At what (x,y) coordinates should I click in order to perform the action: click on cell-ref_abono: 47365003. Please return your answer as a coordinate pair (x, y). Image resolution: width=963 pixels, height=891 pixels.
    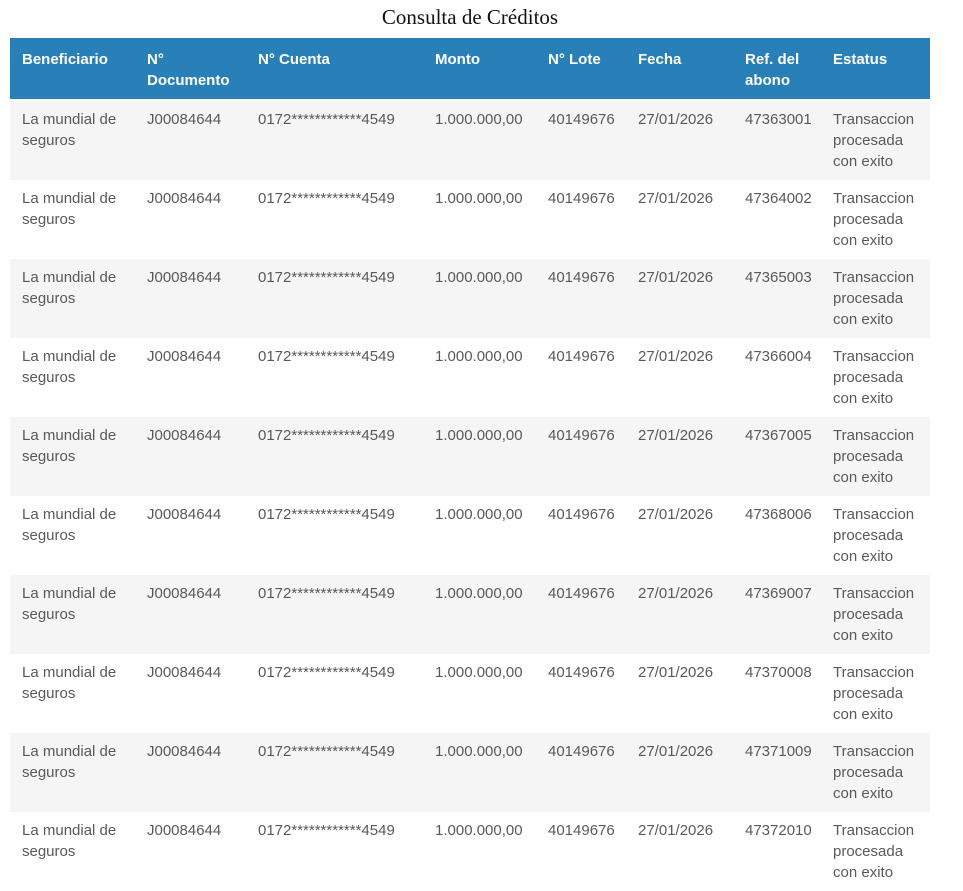
    Looking at the image, I should click on (778, 277).